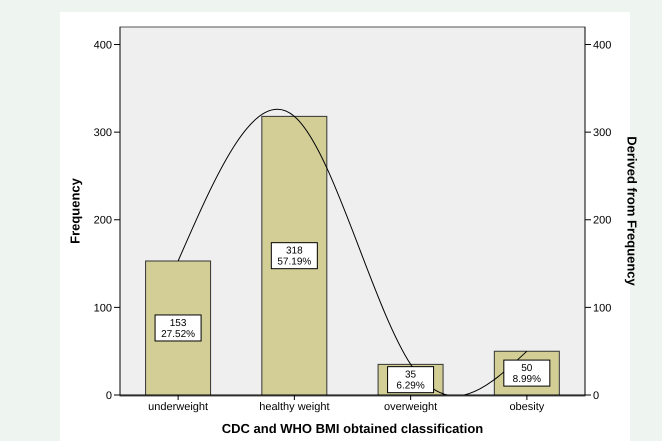 The width and height of the screenshot is (662, 441). I want to click on data-label: 35 6.29%, so click(410, 381).